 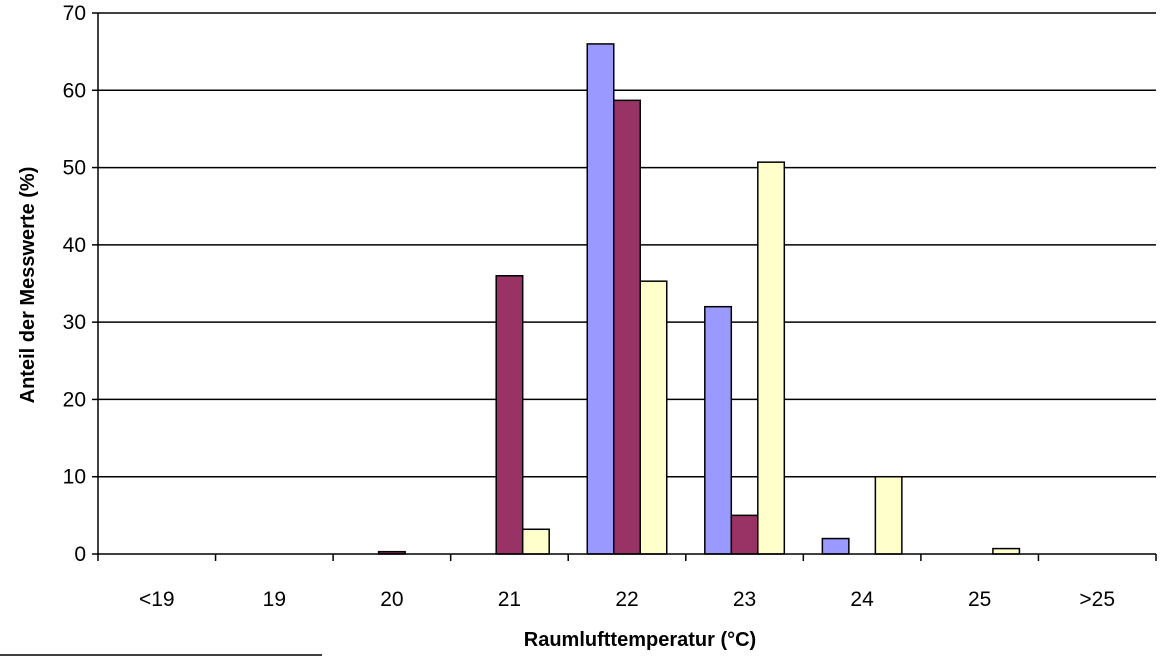 What do you see at coordinates (274, 599) in the screenshot?
I see `x-tick-label: 19` at bounding box center [274, 599].